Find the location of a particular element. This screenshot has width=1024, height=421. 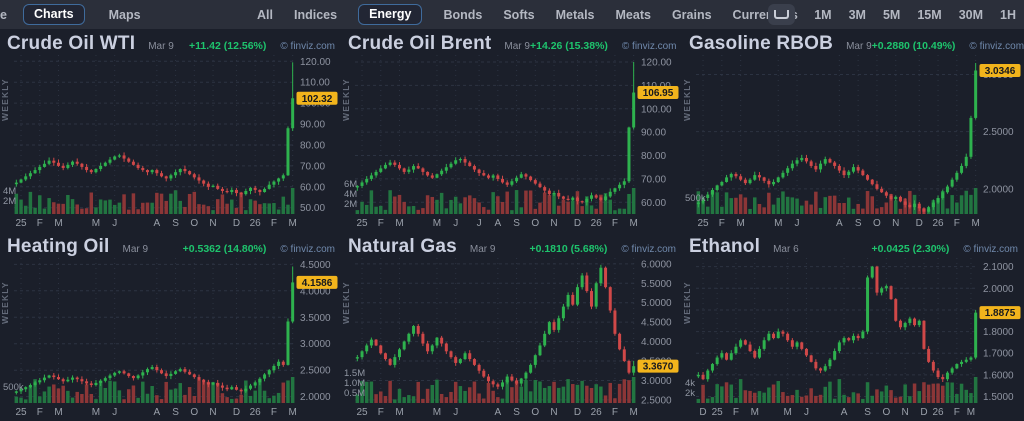

timeframe-5m: 5M is located at coordinates (891, 14).